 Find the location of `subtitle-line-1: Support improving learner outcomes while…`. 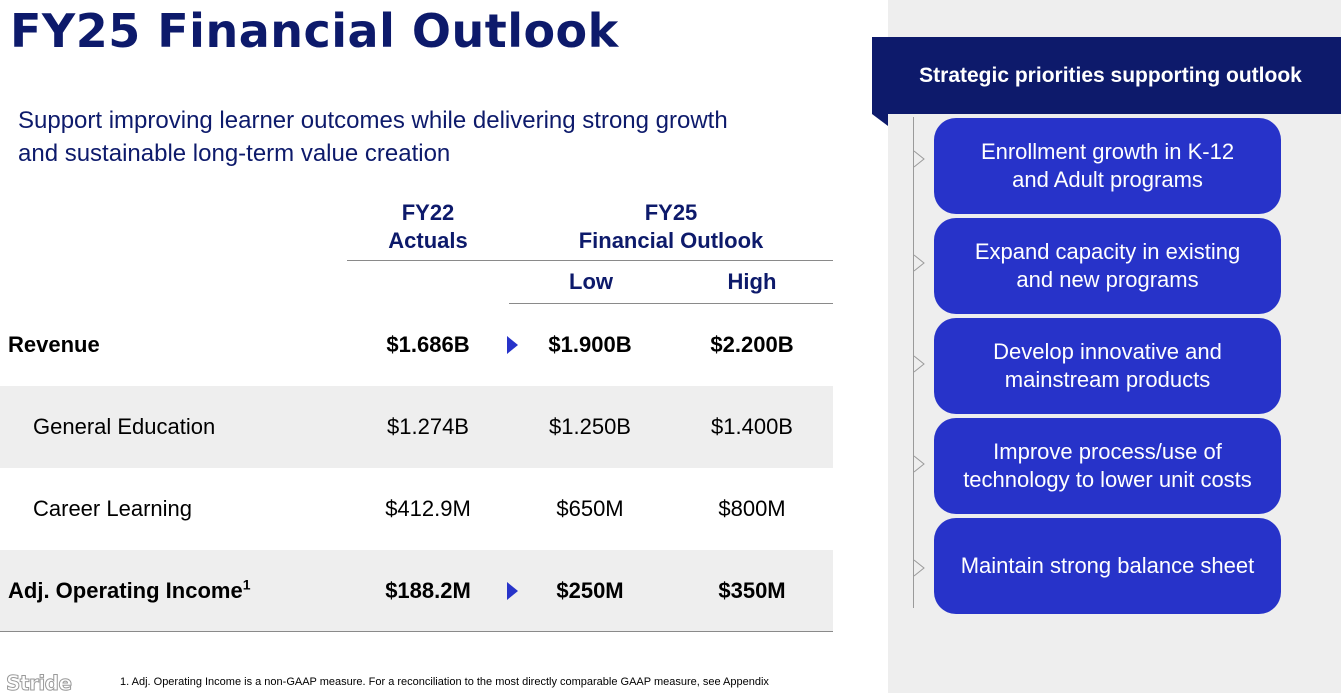

subtitle-line-1: Support improving learner outcomes while… is located at coordinates (373, 120).